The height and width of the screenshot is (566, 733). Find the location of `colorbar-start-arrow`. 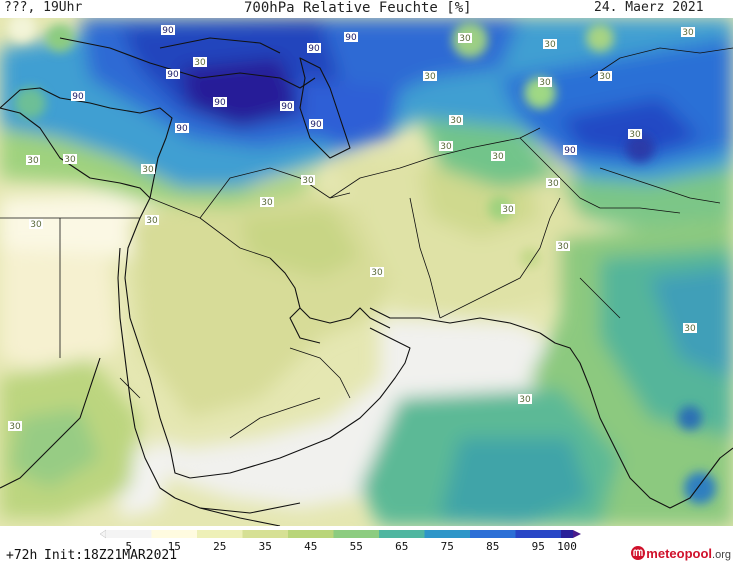

colorbar-start-arrow is located at coordinates (103, 534).